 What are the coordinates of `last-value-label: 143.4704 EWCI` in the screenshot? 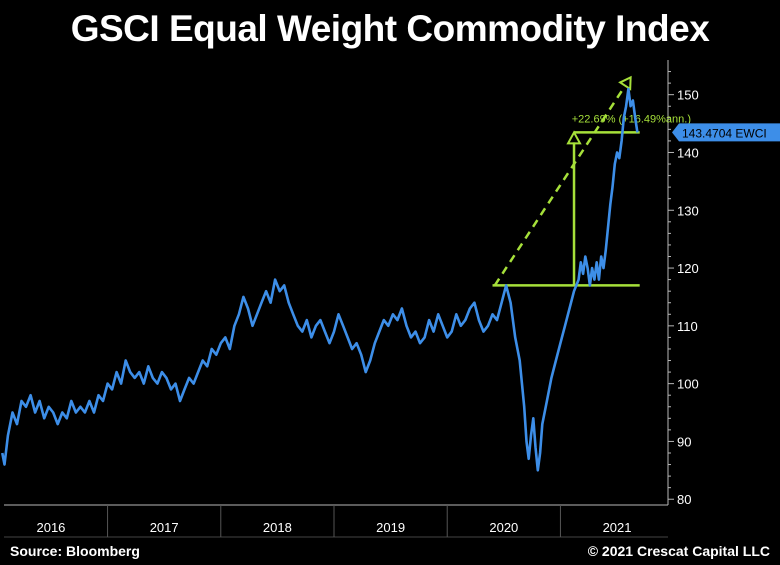 It's located at (724, 133).